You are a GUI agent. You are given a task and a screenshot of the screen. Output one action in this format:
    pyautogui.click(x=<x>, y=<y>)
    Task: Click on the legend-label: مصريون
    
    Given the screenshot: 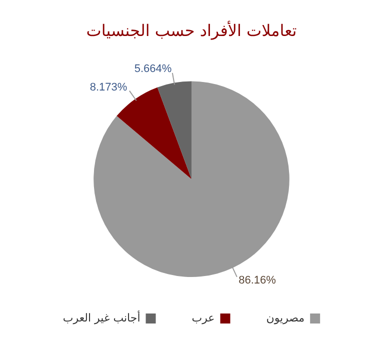 What is the action you would take?
    pyautogui.click(x=285, y=317)
    